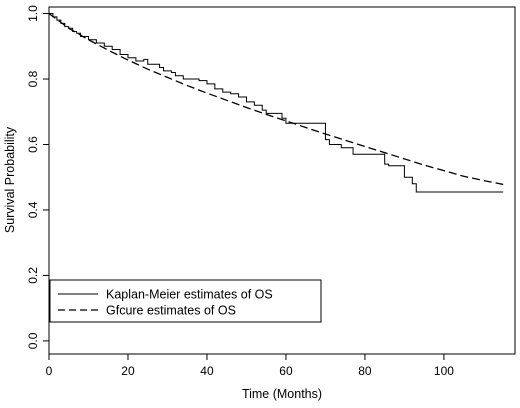 This screenshot has height=408, width=520. I want to click on y-axis: 0.0 0.2 0.4 0.6 0.8 1.0, so click(37, 177).